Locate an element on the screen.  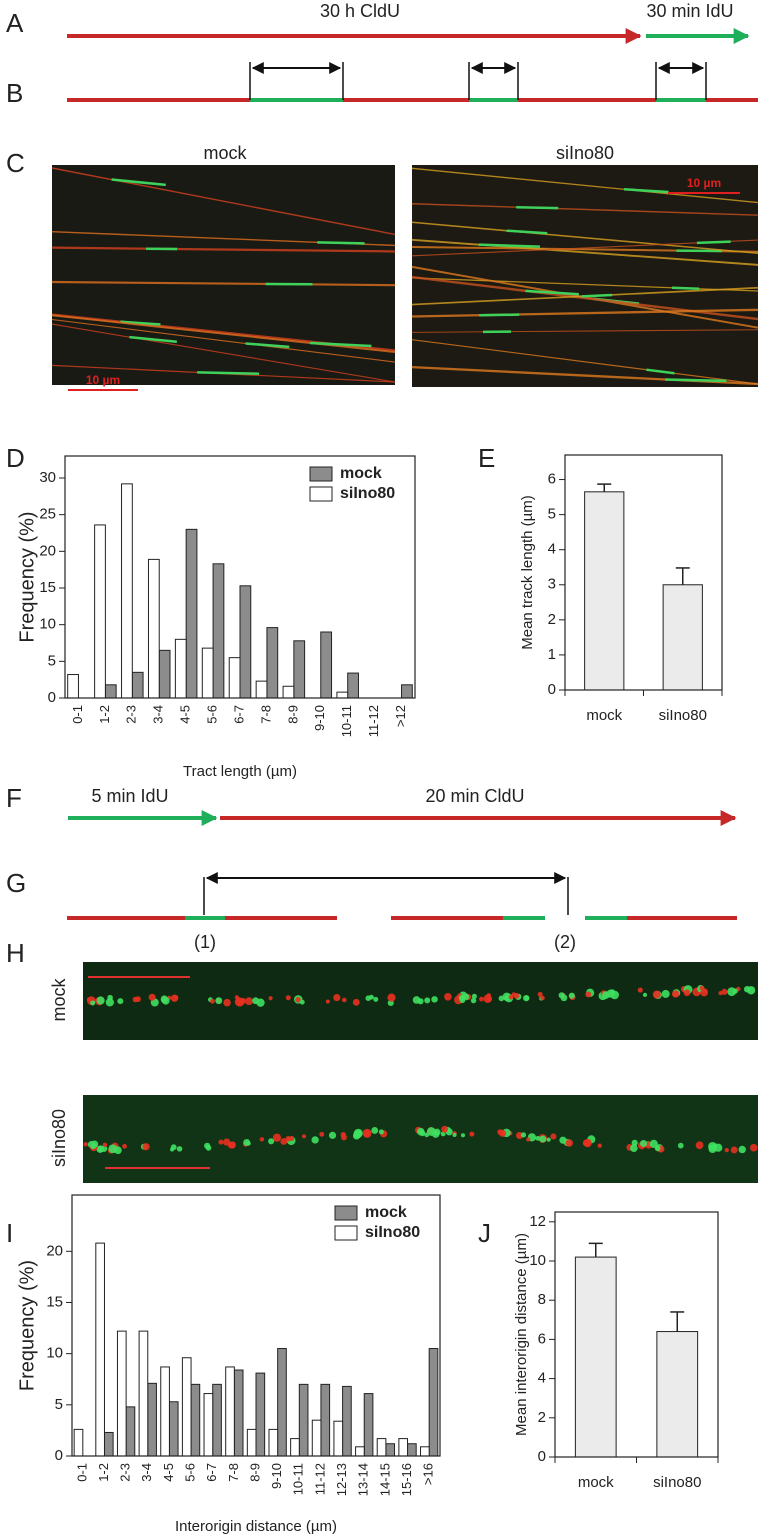
panel-label: D is located at coordinates (15, 458).